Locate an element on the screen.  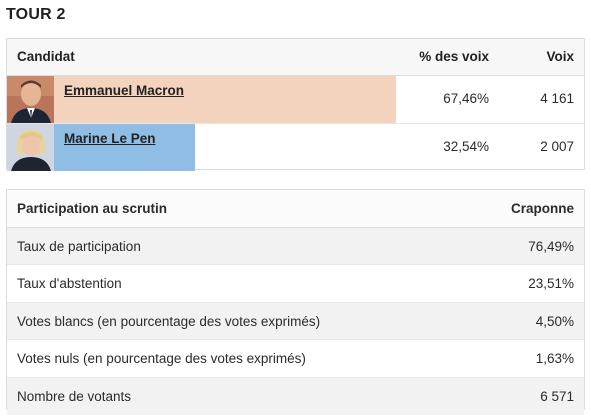
table-row: Taux d'abstention 23,51% is located at coordinates (295, 284).